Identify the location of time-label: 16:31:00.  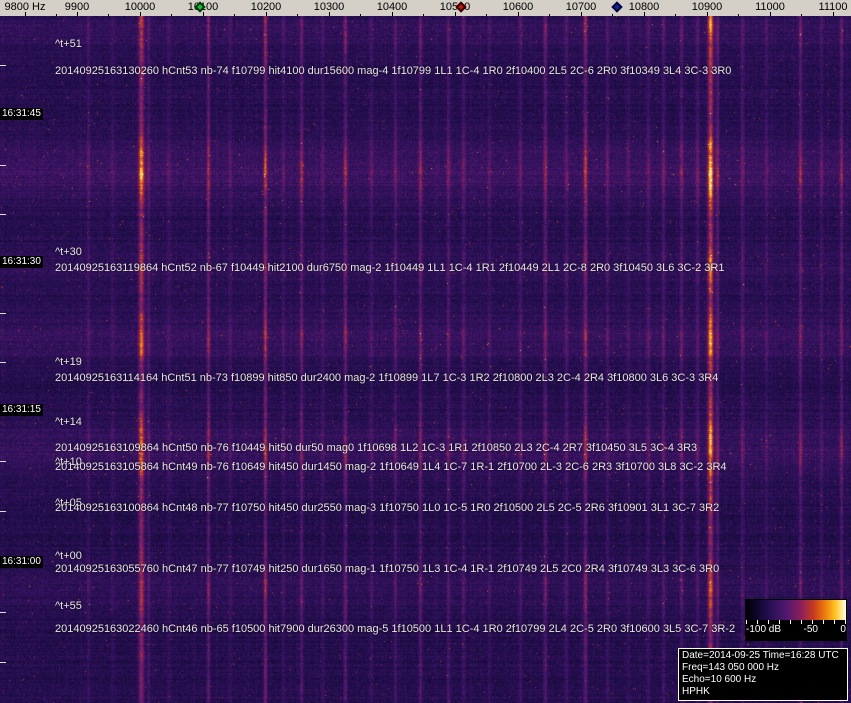
(21, 562).